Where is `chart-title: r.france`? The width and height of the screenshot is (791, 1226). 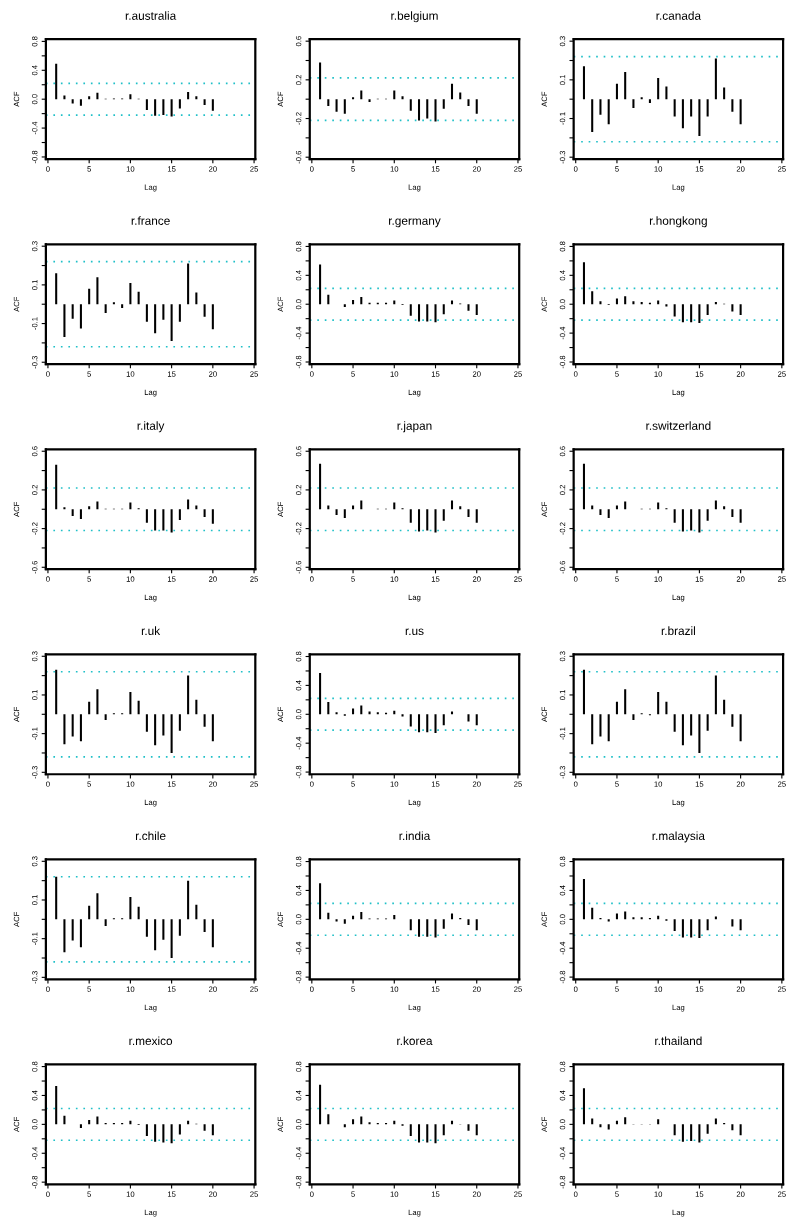 chart-title: r.france is located at coordinates (150, 220).